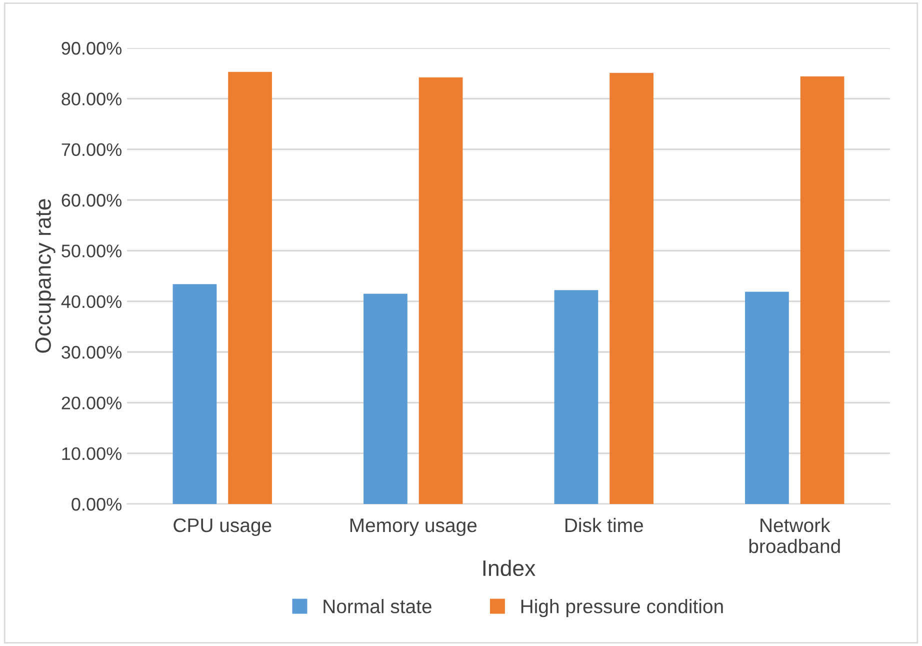  What do you see at coordinates (92, 352) in the screenshot?
I see `y-tick-label: 30.00%` at bounding box center [92, 352].